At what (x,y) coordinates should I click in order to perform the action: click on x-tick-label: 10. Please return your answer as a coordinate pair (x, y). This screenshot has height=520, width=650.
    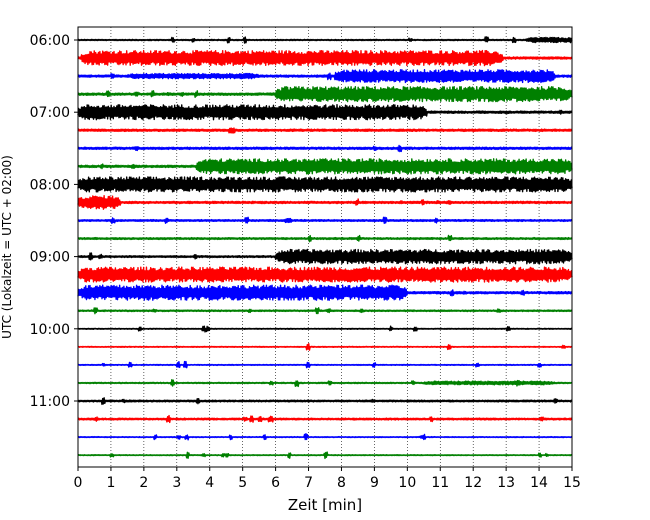
    Looking at the image, I should click on (407, 483).